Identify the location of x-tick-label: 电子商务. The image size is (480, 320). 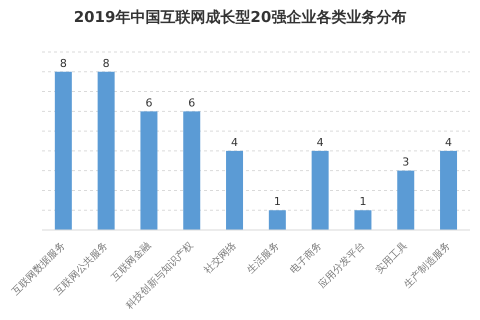
(305, 258).